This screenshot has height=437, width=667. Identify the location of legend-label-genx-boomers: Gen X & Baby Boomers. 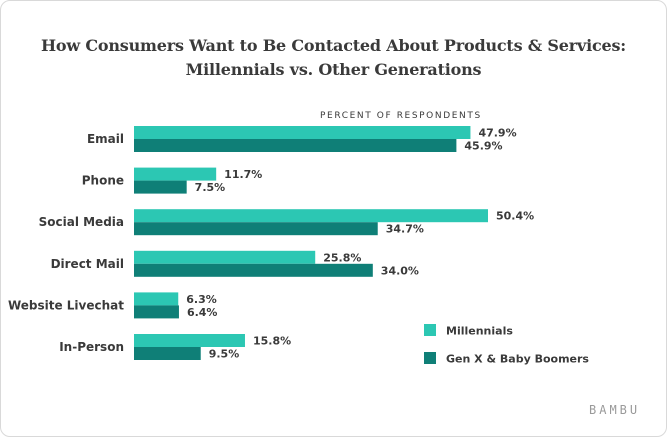
(517, 359).